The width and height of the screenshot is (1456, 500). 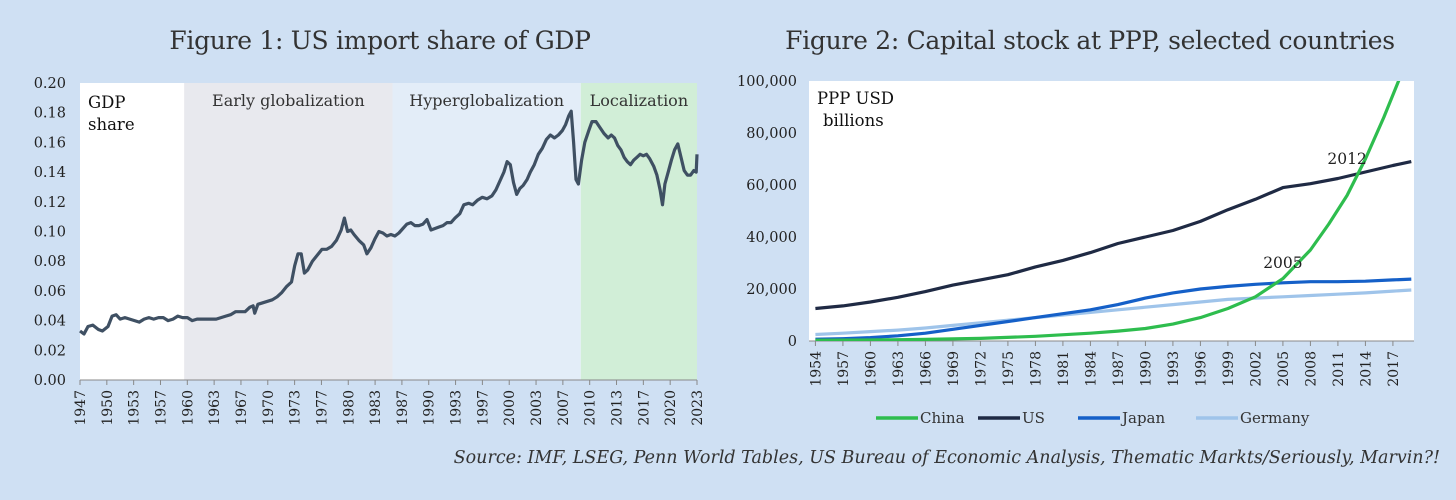 What do you see at coordinates (1256, 369) in the screenshot?
I see `x-tick-label: 2002` at bounding box center [1256, 369].